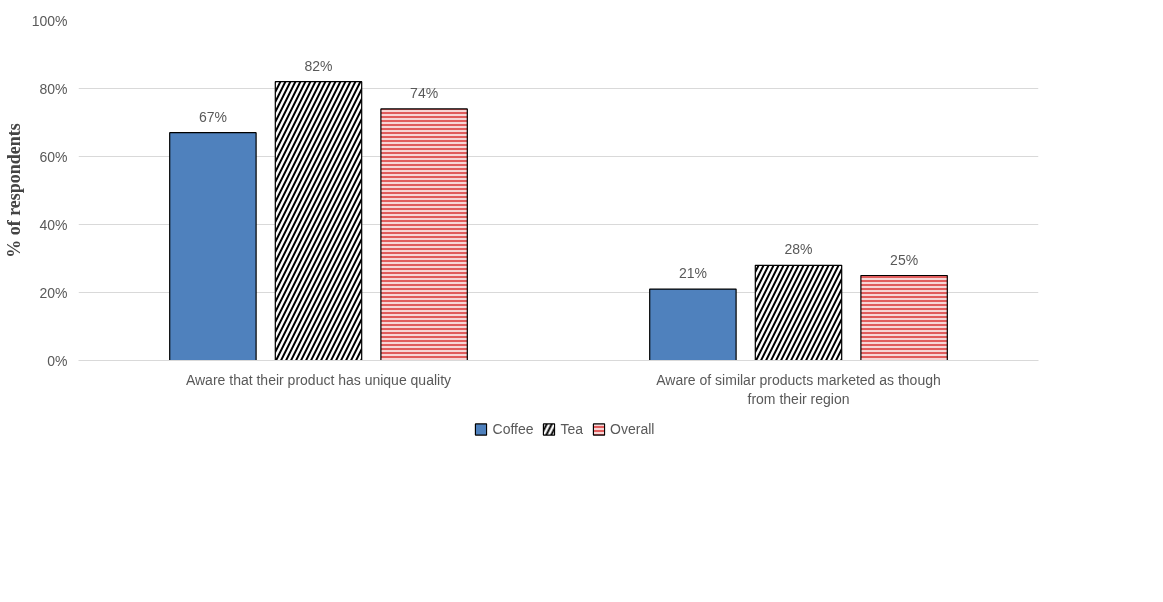 Image resolution: width=1163 pixels, height=602 pixels. What do you see at coordinates (318, 379) in the screenshot?
I see `x-tick-label: Aware that their product has unique quality` at bounding box center [318, 379].